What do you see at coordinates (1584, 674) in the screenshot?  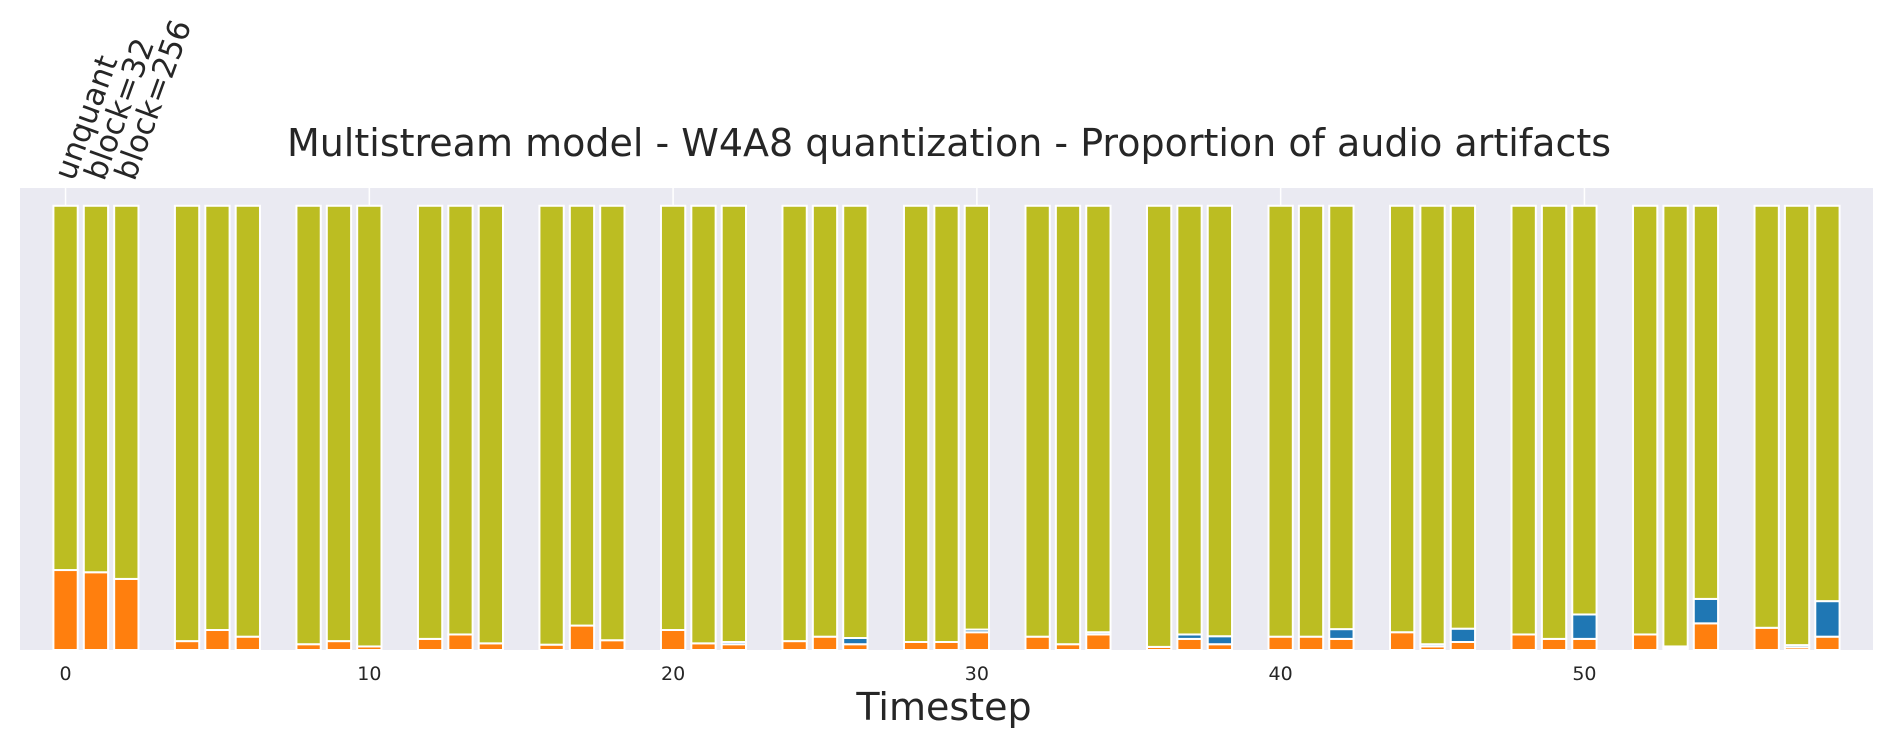 I see `x-tick-label: 50` at bounding box center [1584, 674].